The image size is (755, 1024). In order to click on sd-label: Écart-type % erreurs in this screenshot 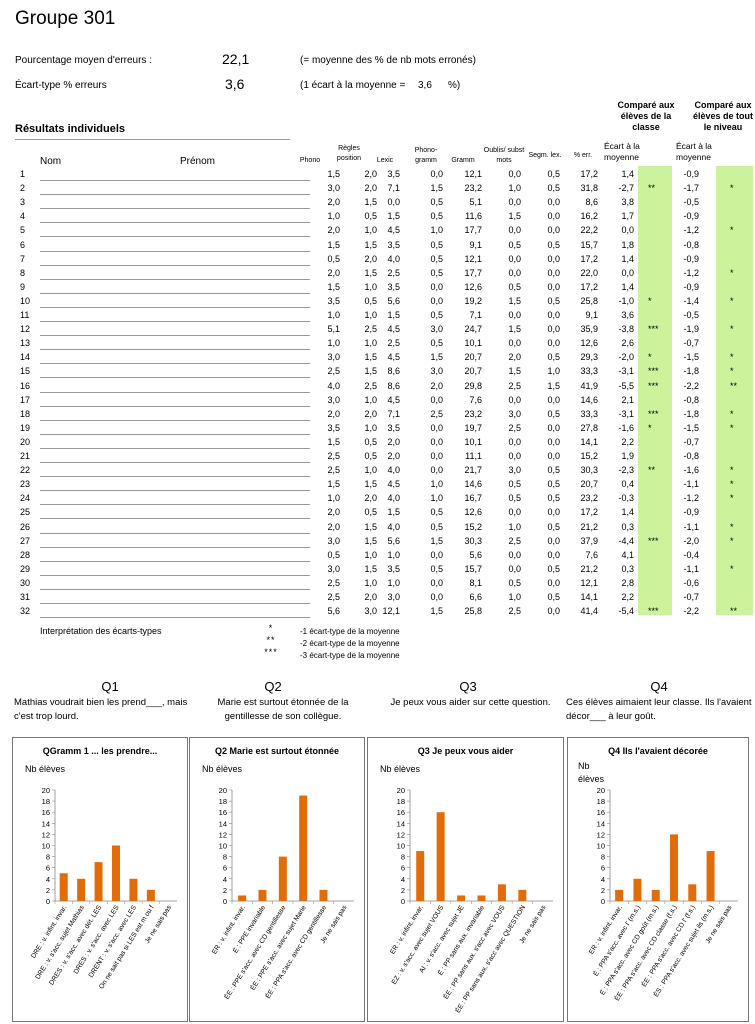, I will do `click(61, 85)`.